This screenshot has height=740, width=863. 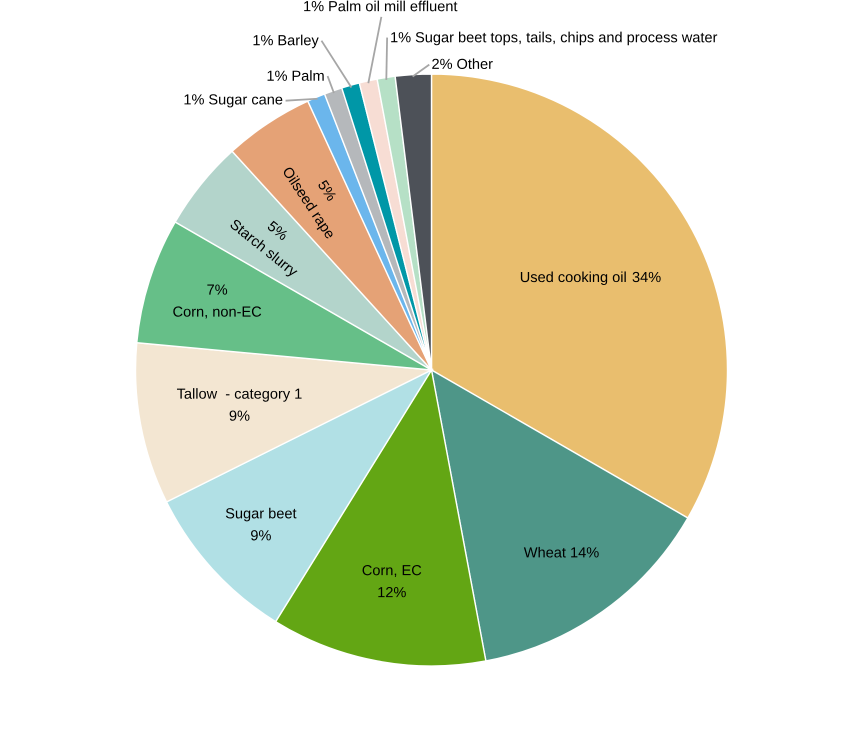 I want to click on data-label: 14%, so click(x=585, y=552).